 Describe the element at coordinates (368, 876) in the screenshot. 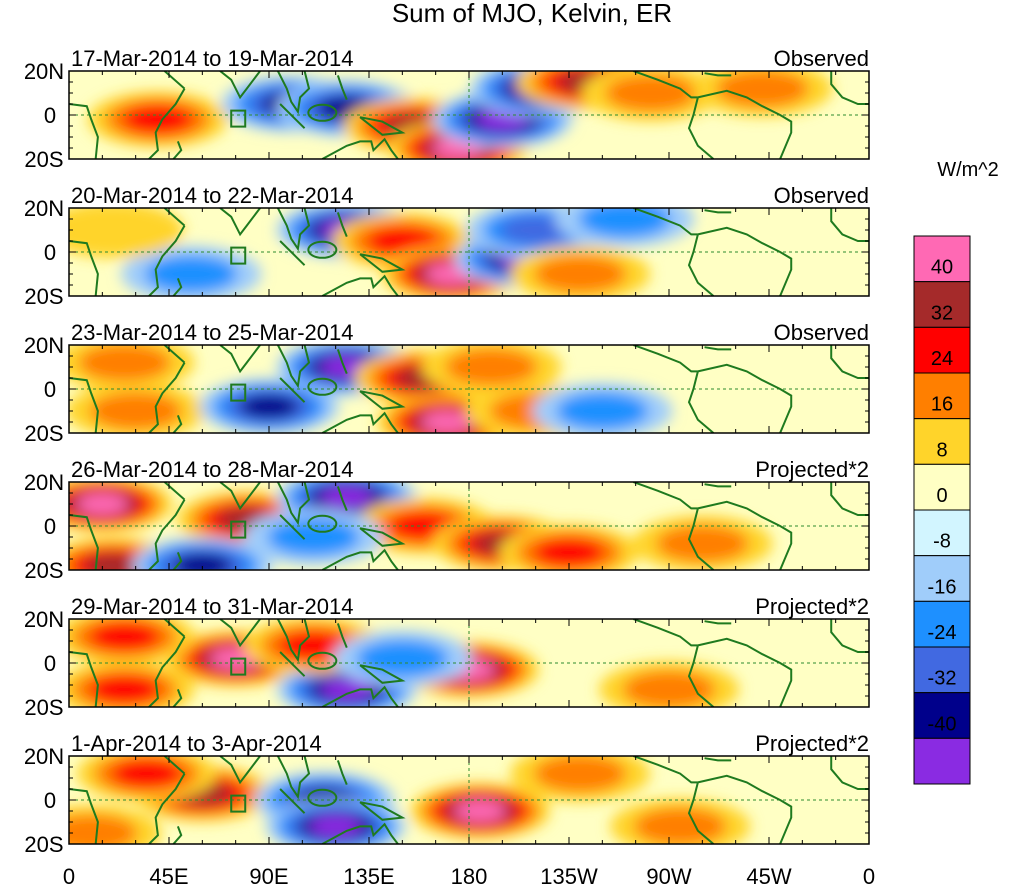

I see `x-tick-label: 135E` at that location.